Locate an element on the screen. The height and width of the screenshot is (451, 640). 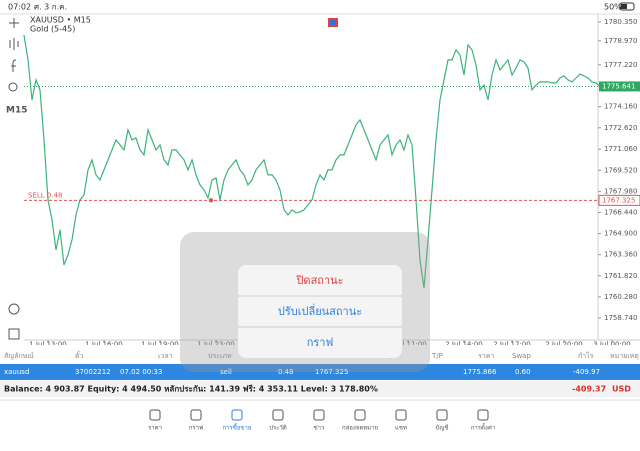
popup is located at coordinates (320, 311).